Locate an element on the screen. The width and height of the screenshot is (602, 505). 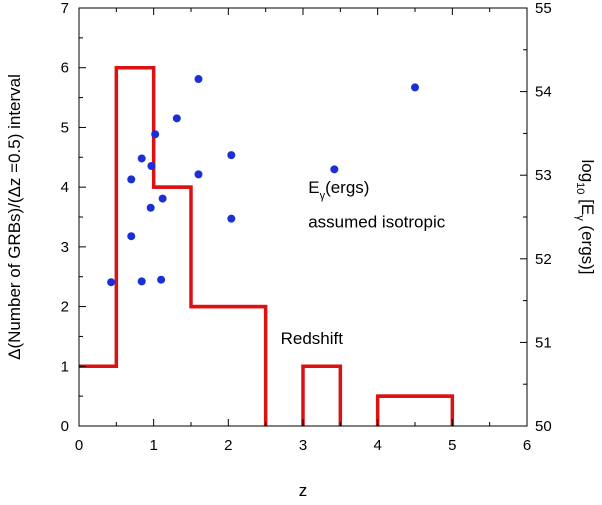
y-left-tick-label-5: 5 is located at coordinates (65, 127).